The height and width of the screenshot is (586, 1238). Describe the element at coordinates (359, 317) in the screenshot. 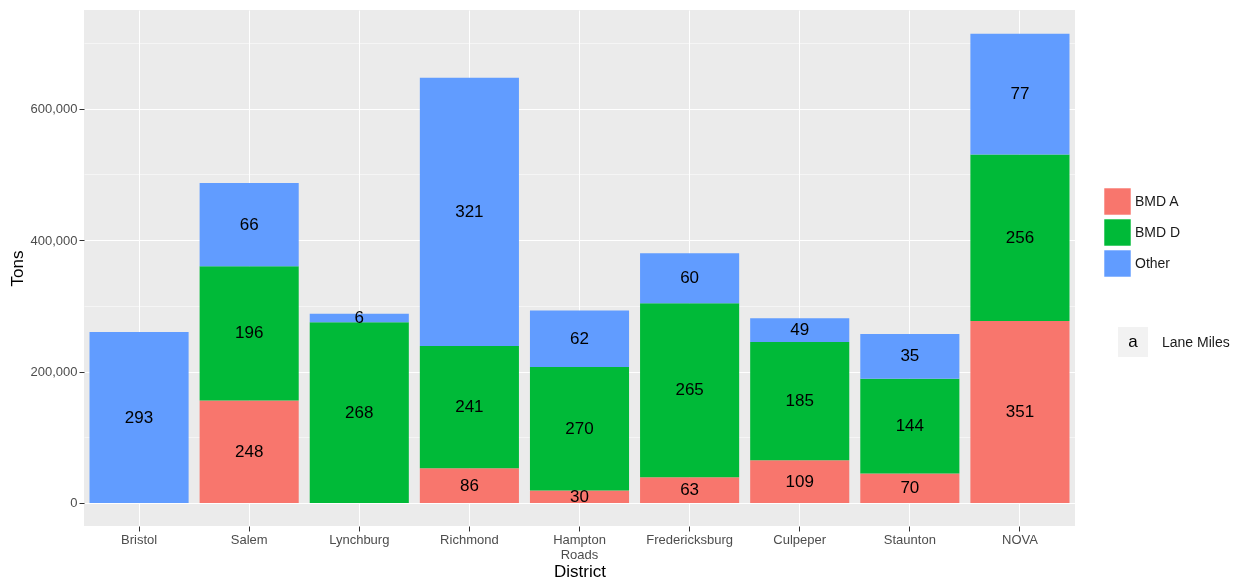

I see `annotation: 6` at that location.